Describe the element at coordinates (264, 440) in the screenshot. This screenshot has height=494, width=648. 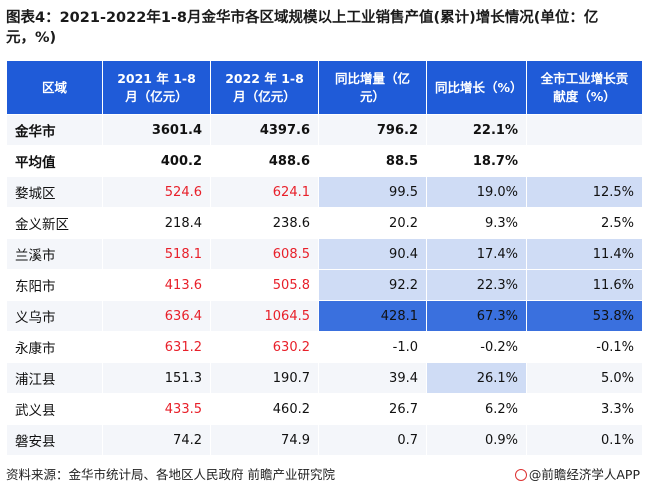
I see `value-2022-cell: 74.9` at that location.